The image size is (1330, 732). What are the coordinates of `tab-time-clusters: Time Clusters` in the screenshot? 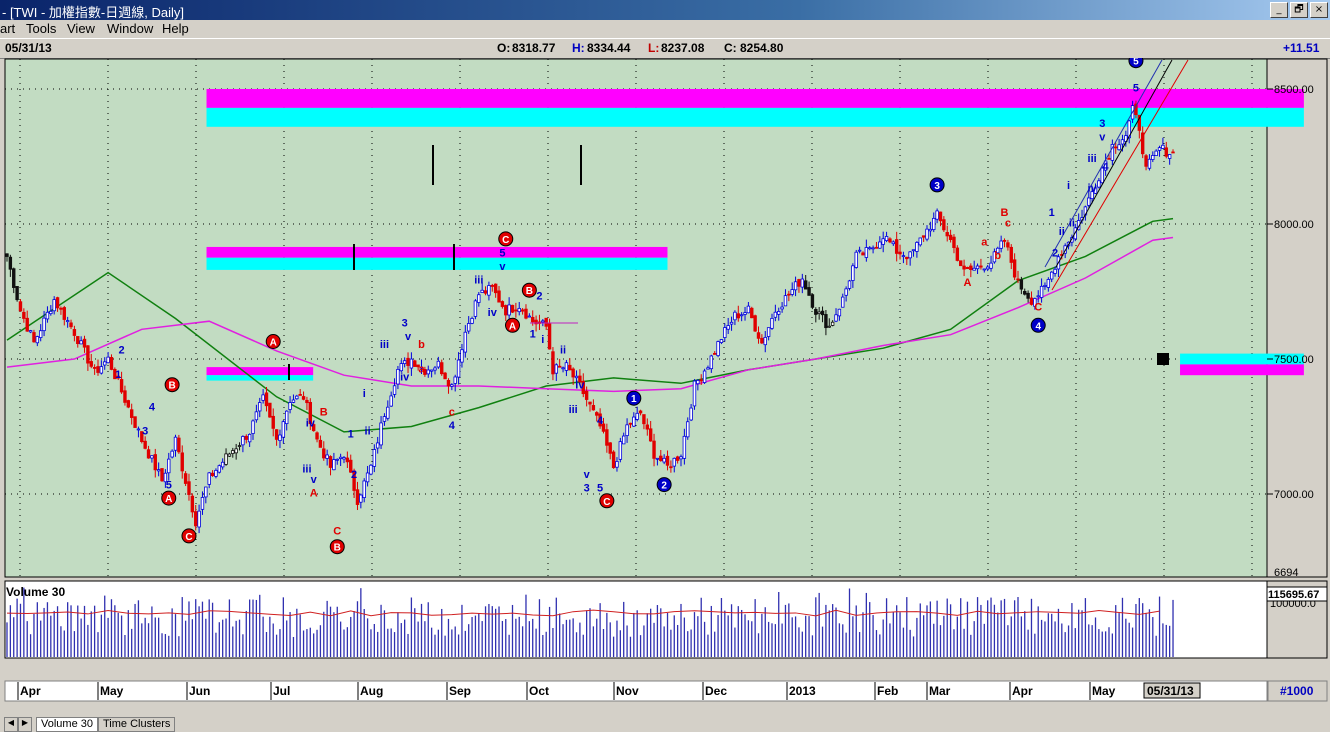 It's located at (136, 724).